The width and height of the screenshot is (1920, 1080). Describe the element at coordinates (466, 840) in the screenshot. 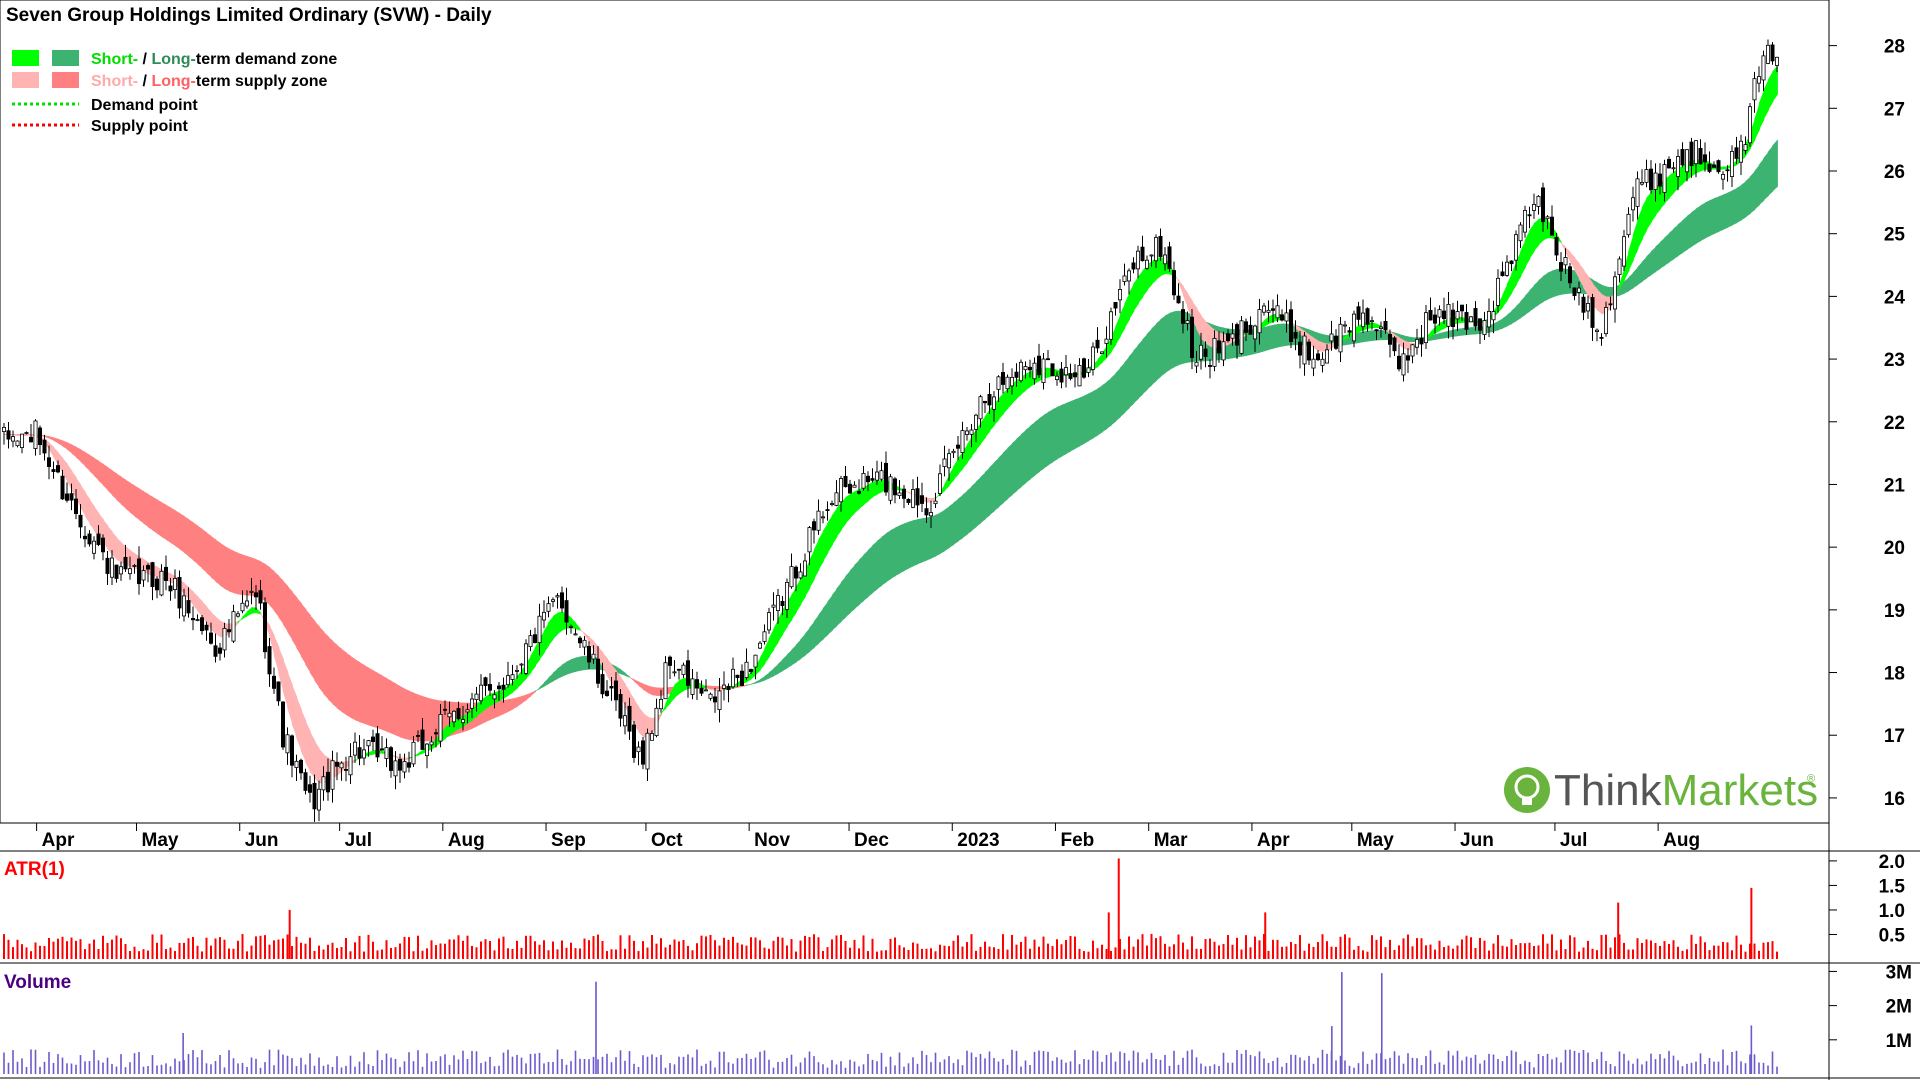

I see `date-tick-label: Aug` at that location.